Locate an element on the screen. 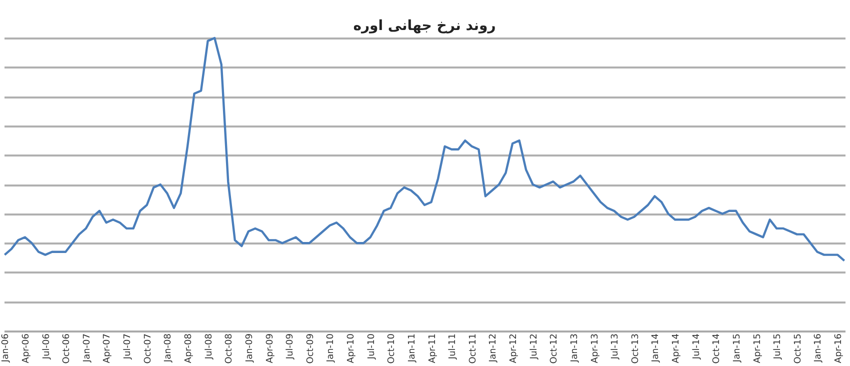 Image resolution: width=850 pixels, height=366 pixels. x-tick-label: Apr-06 is located at coordinates (26, 348).